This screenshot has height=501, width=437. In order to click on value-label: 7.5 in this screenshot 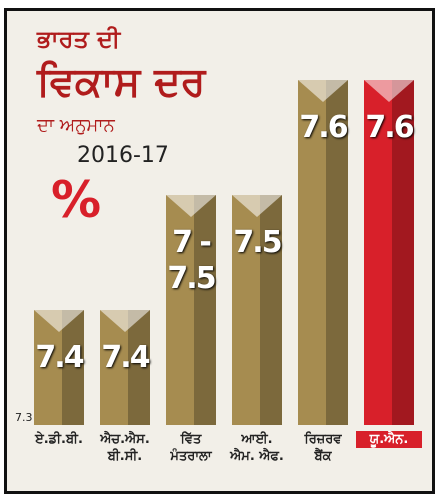, I will do `click(257, 243)`.